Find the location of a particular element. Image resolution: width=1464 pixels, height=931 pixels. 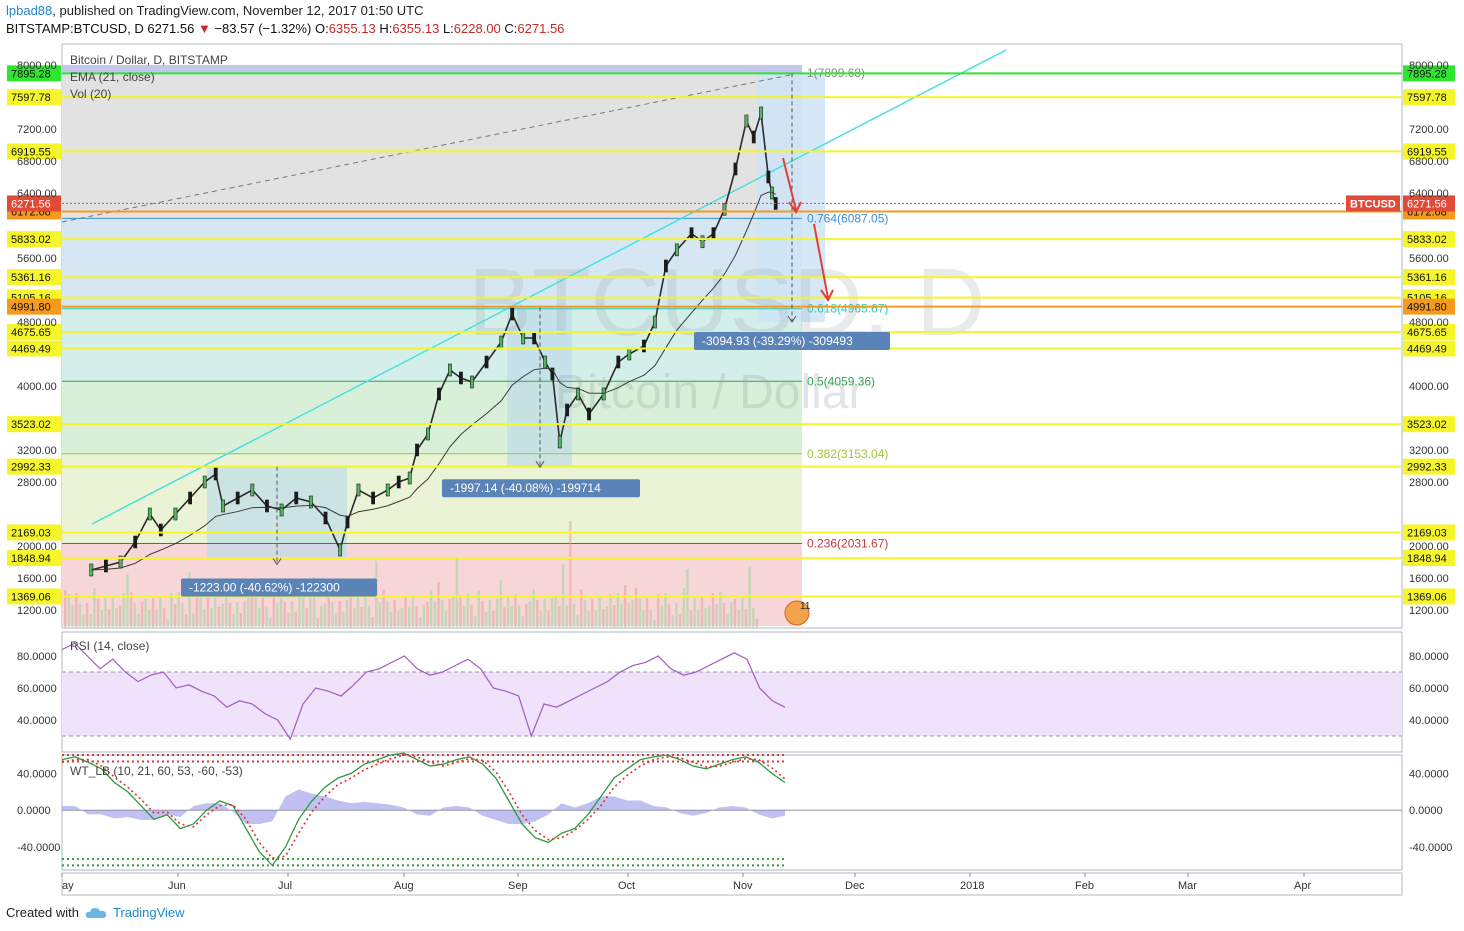

x-axis is located at coordinates (732, 884).